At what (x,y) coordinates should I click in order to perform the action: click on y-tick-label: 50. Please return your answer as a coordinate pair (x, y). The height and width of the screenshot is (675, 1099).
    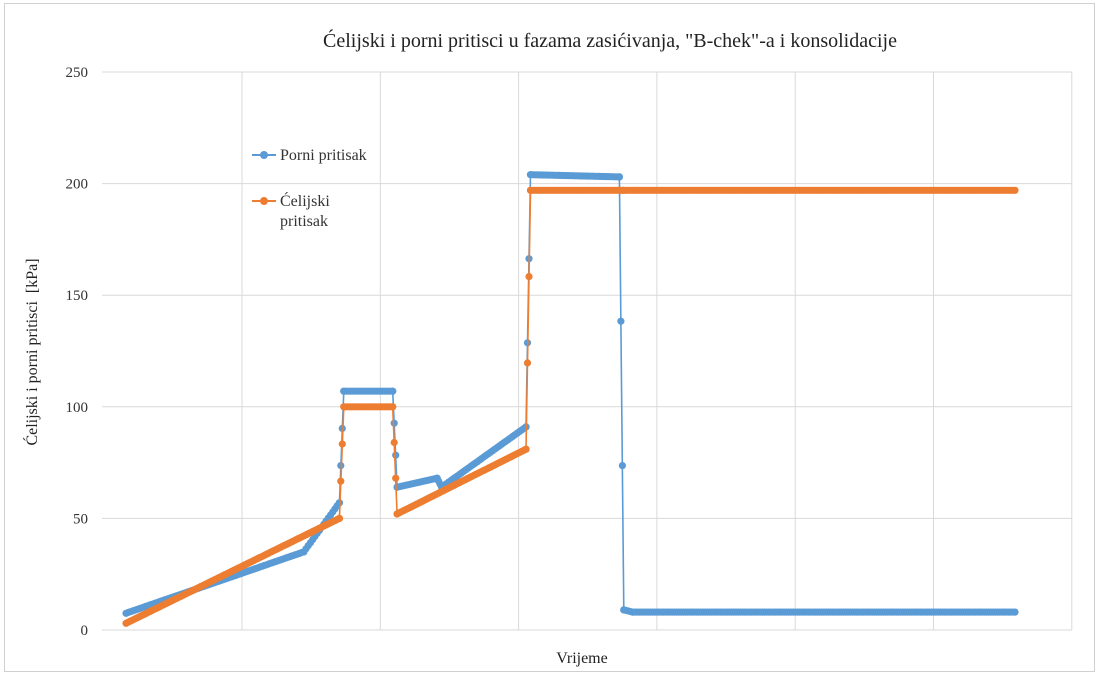
    Looking at the image, I should click on (80, 519).